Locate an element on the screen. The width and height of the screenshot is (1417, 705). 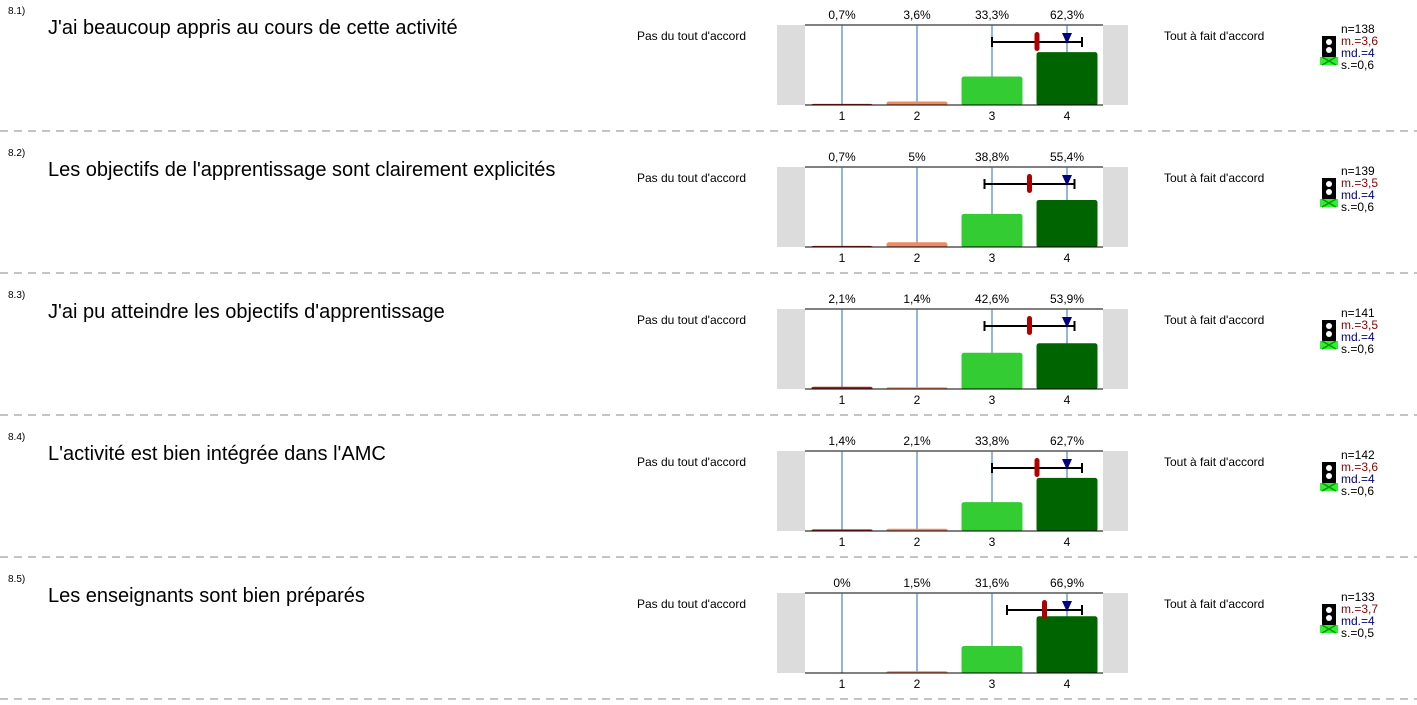
stat-sd: s.=0,5 is located at coordinates (1357, 633).